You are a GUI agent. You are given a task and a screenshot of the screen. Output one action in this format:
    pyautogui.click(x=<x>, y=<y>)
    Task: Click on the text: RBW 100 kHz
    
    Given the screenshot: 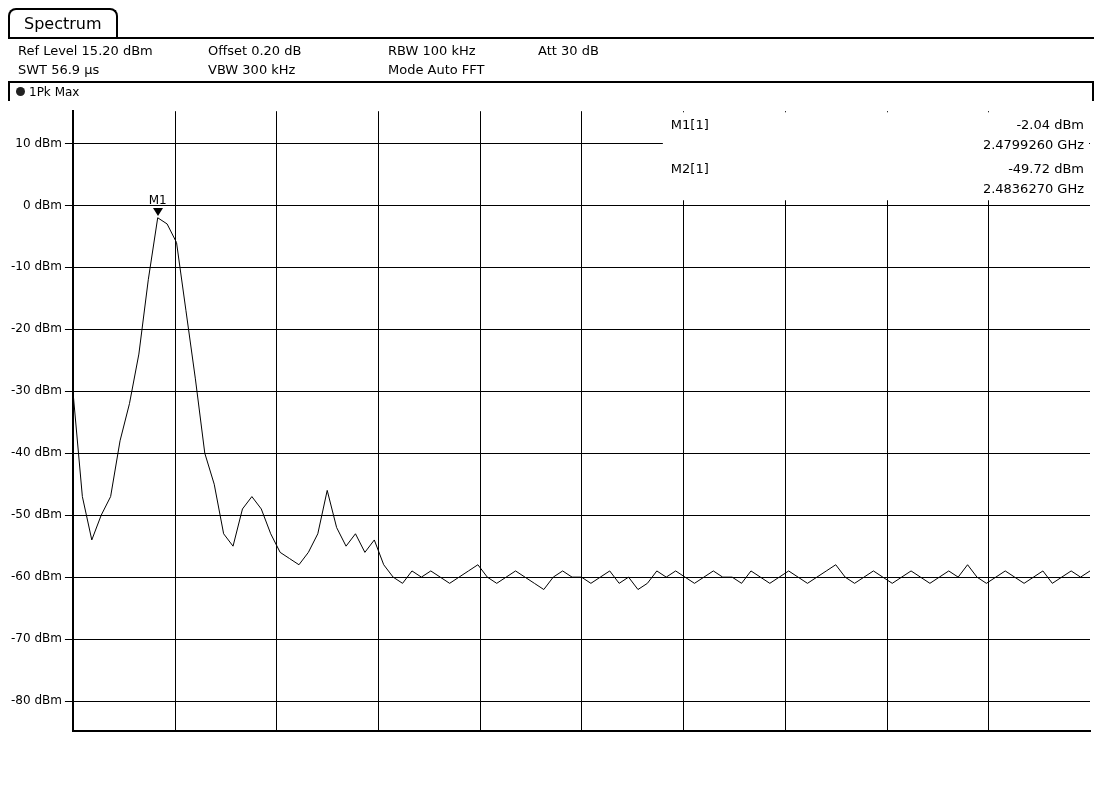 What is the action you would take?
    pyautogui.click(x=432, y=50)
    